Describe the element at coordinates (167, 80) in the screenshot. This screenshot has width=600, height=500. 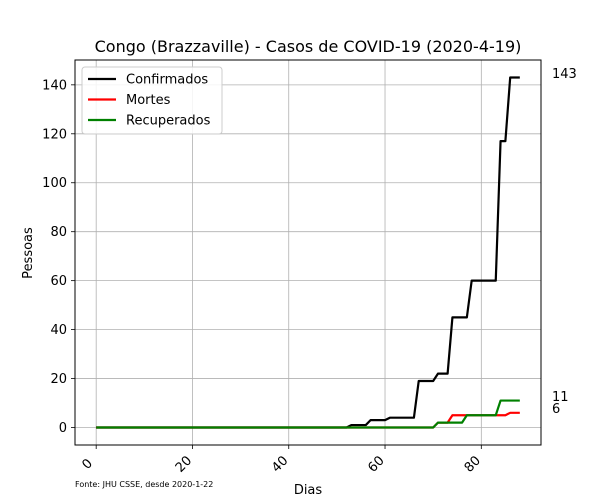
I see `legend-label: Confirmados` at that location.